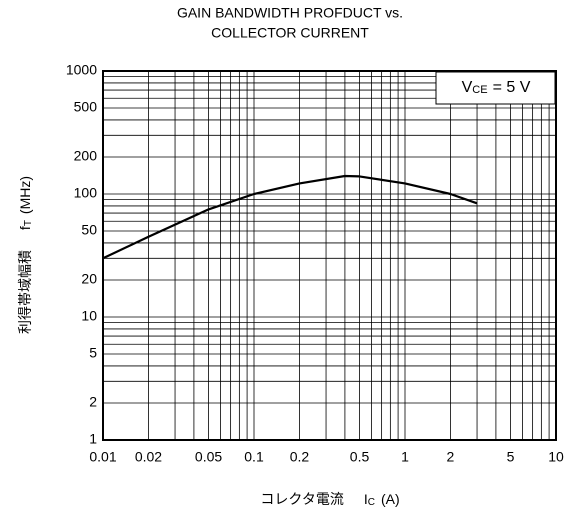 This screenshot has height=517, width=576. I want to click on y-tick-label: 2, so click(93, 402).